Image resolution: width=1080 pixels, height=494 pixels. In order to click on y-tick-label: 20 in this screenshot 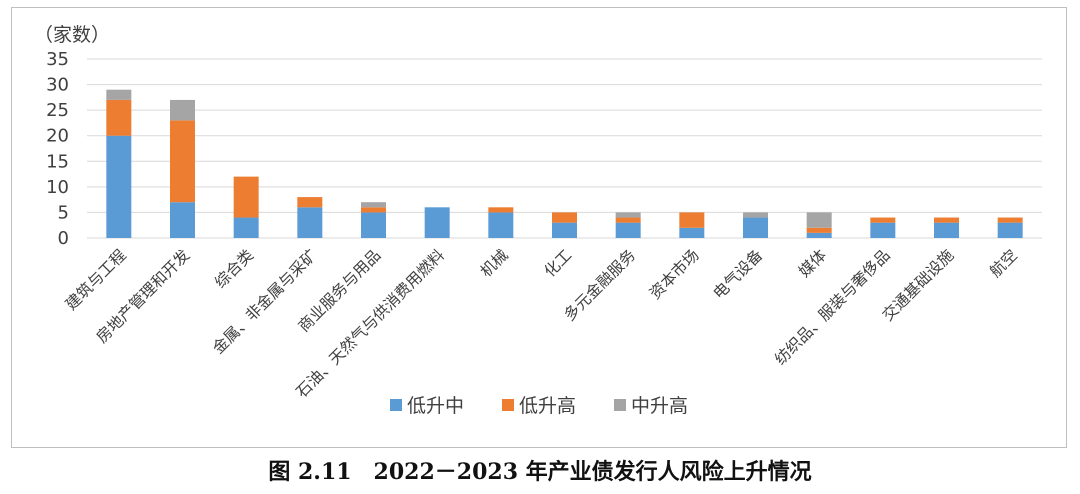, I will do `click(57, 136)`.